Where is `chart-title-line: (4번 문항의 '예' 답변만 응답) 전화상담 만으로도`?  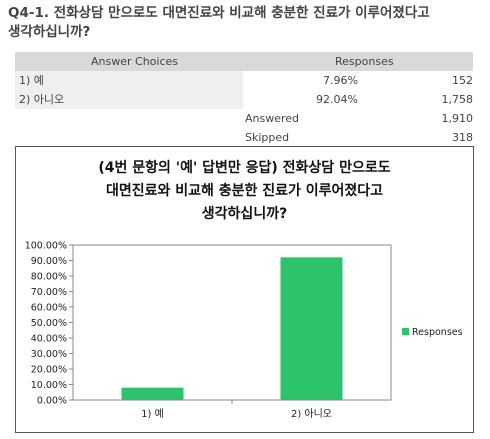 chart-title-line: (4번 문항의 '예' 답변만 응답) 전화상담 만으로도 is located at coordinates (244, 168).